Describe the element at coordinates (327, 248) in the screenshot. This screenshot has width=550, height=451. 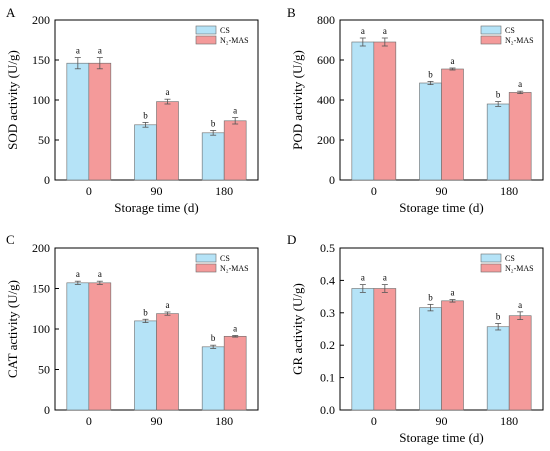
I see `y-tick-label: 0.5` at that location.